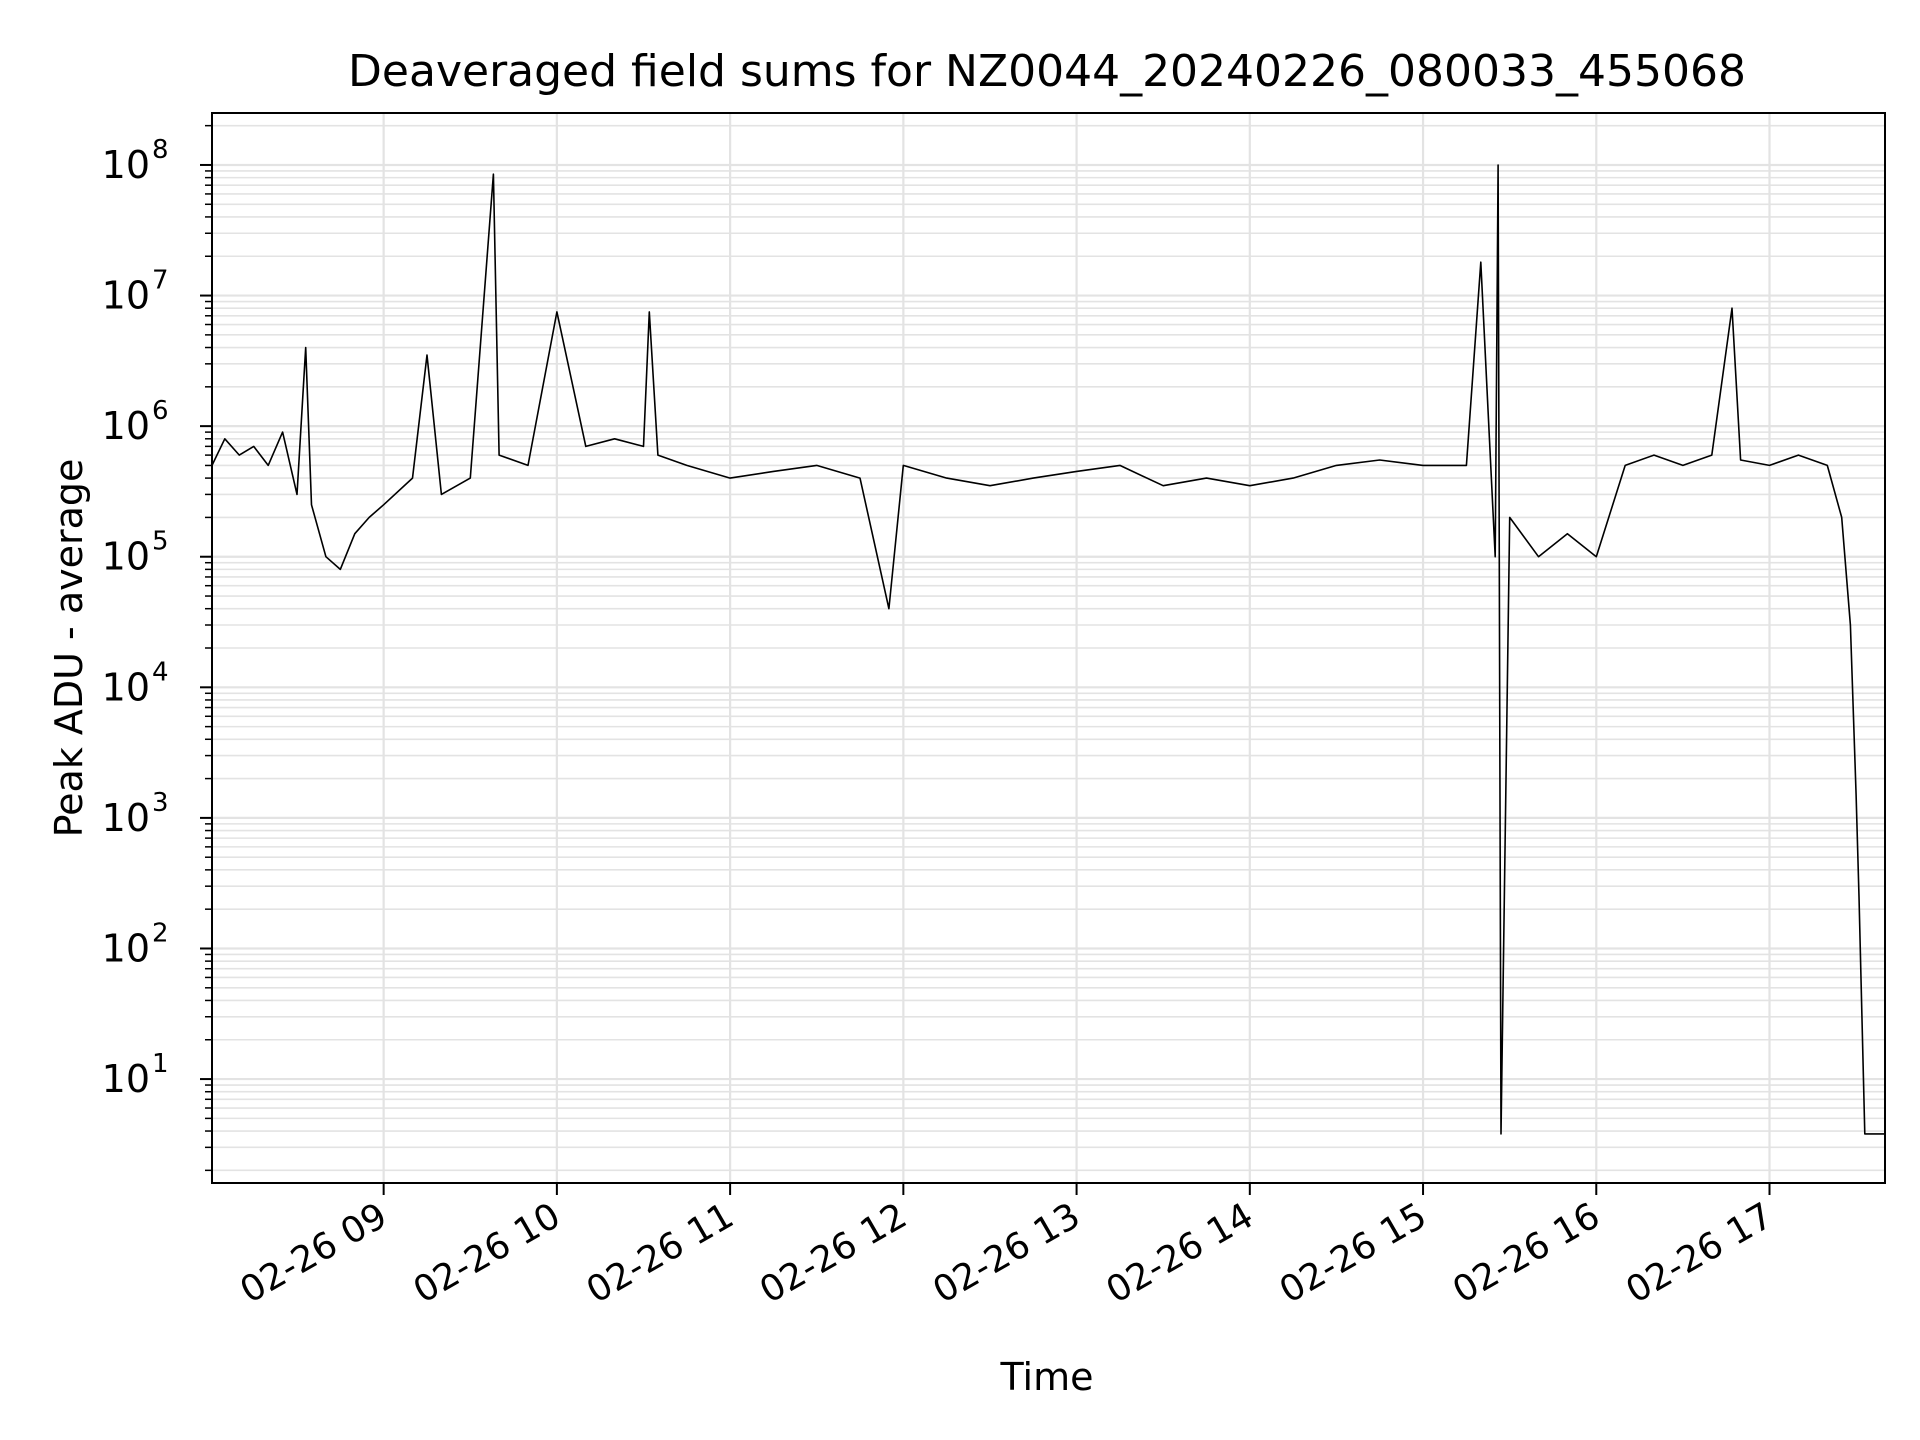 The image size is (1920, 1440). I want to click on y-axis-label: Peak ADU - average, so click(69, 648).